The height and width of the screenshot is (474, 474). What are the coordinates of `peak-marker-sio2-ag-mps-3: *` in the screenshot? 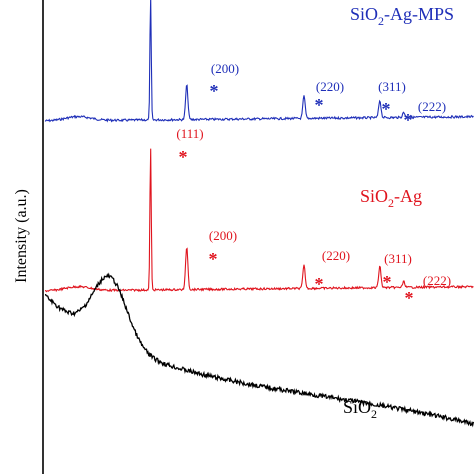 It's located at (386, 109).